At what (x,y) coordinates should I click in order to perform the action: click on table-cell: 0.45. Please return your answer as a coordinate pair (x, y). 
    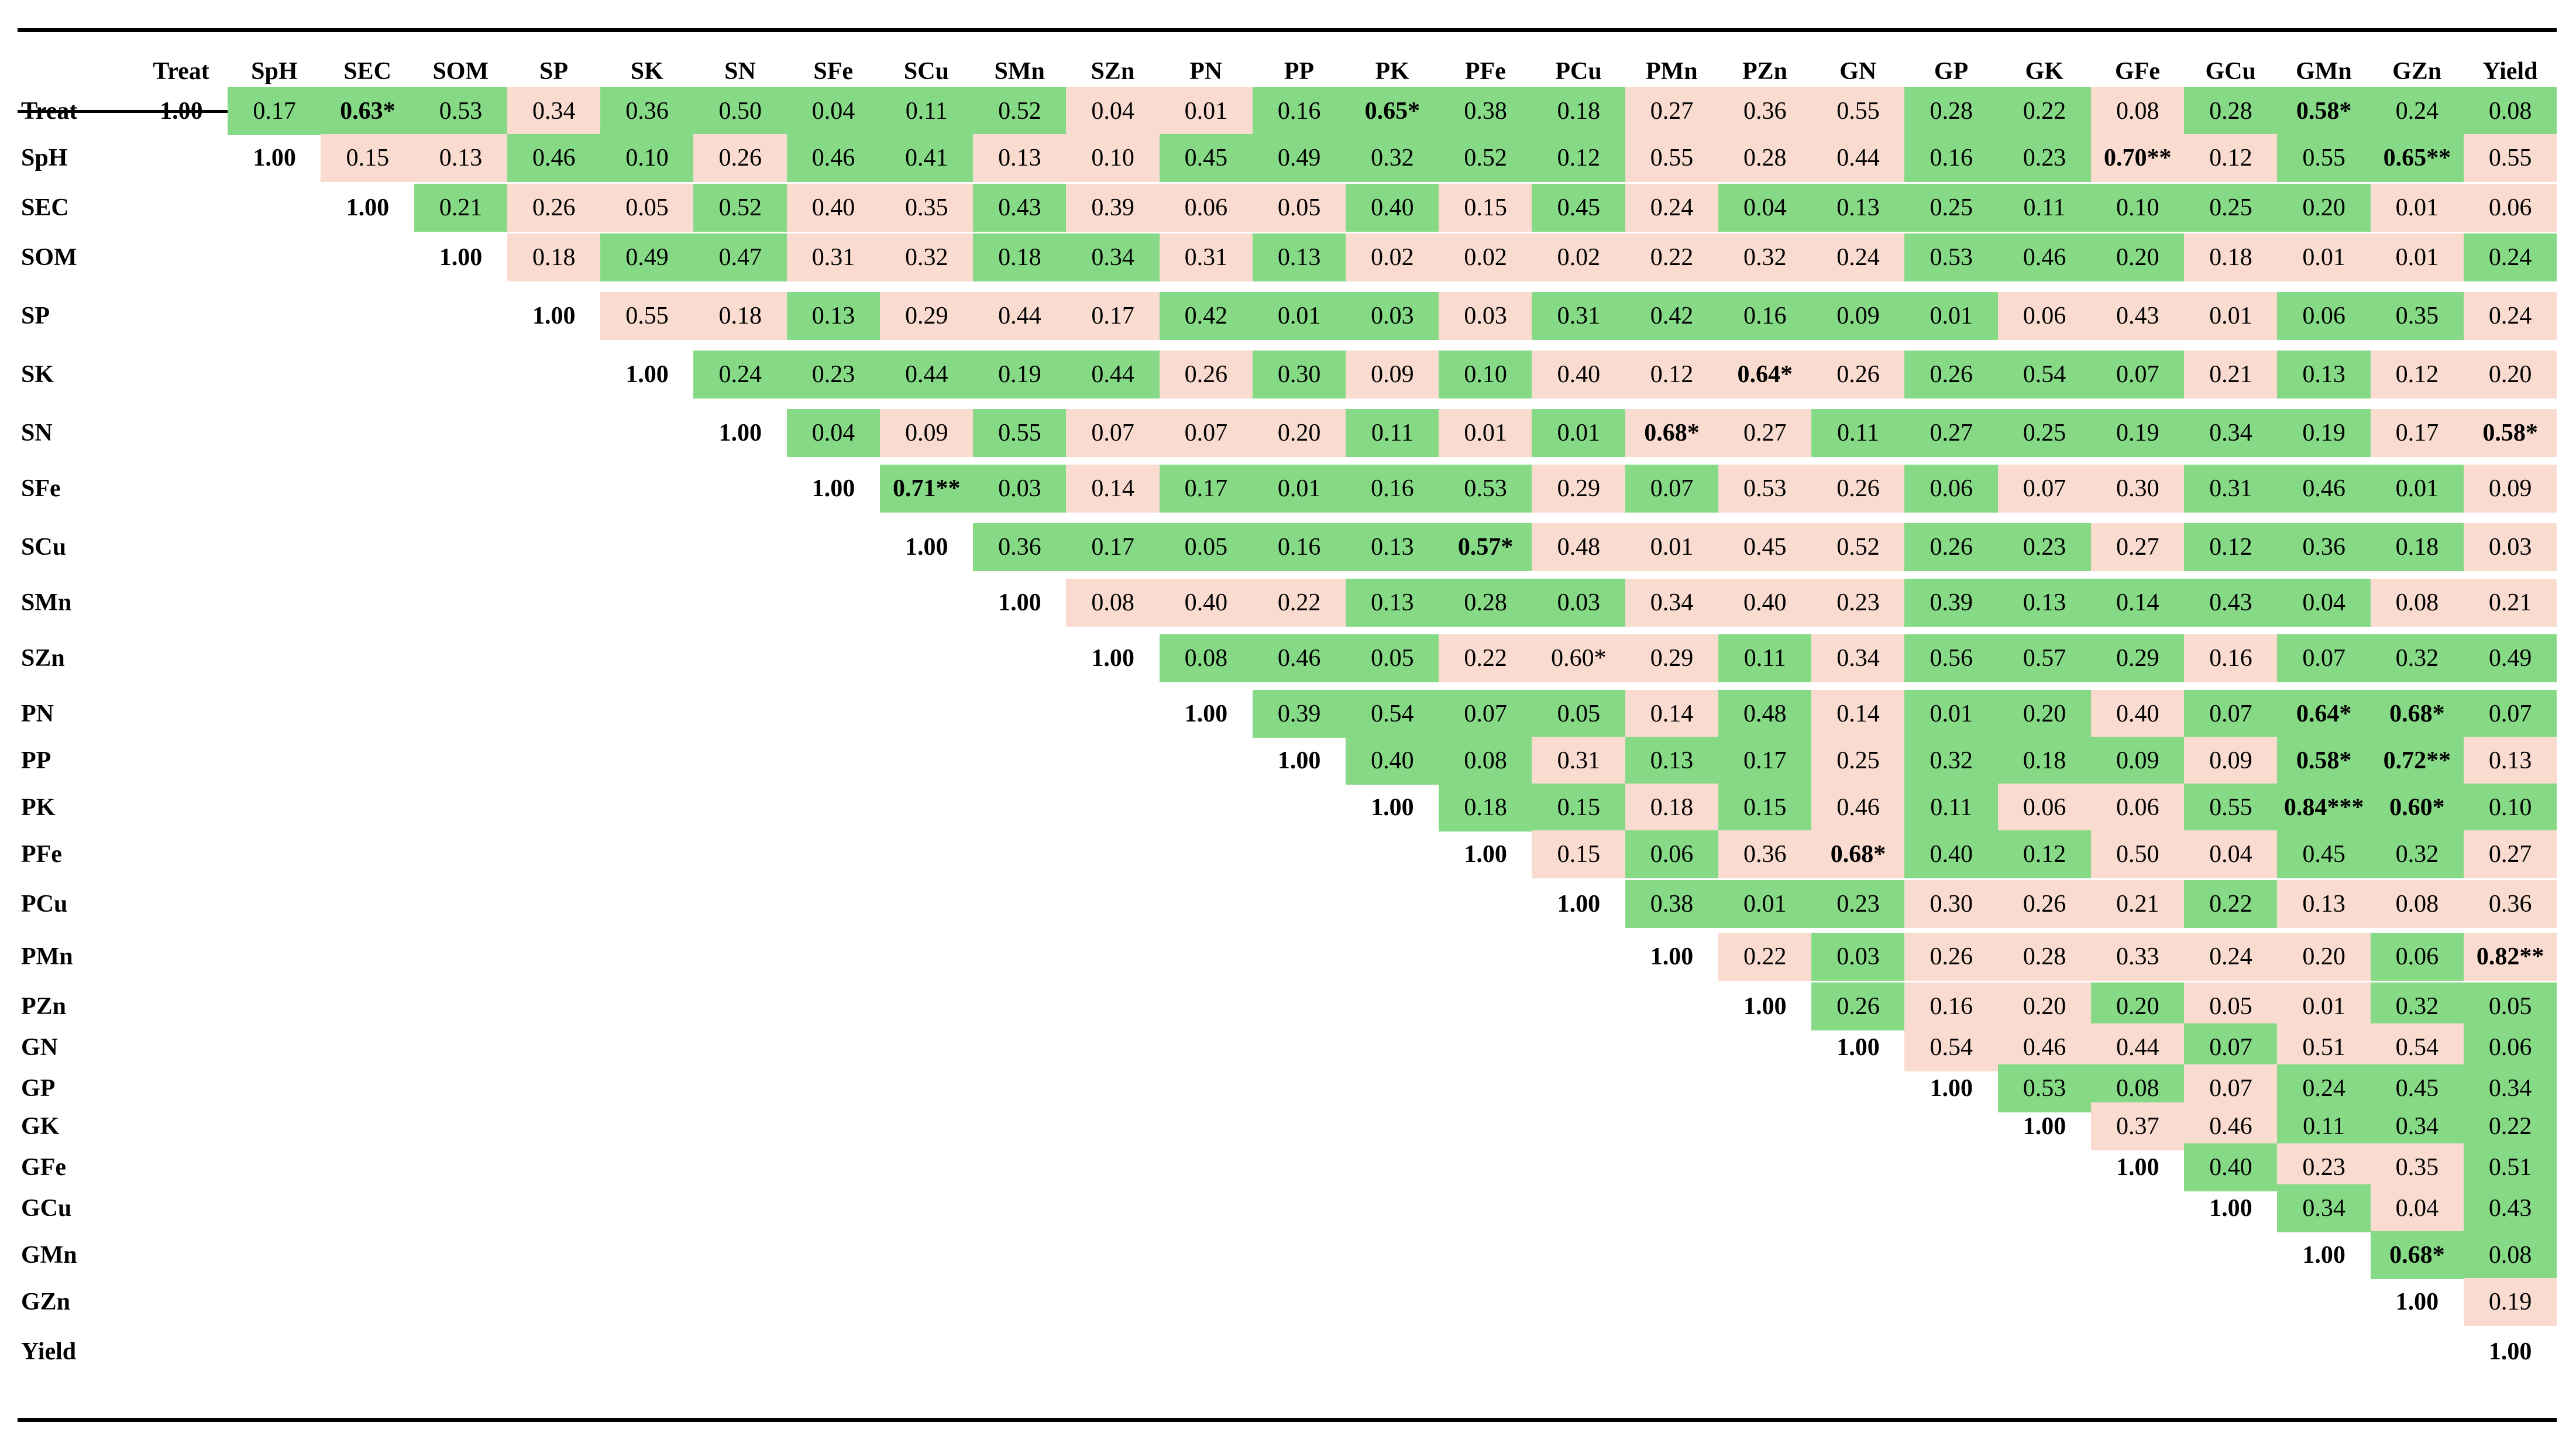
    Looking at the image, I should click on (2324, 854).